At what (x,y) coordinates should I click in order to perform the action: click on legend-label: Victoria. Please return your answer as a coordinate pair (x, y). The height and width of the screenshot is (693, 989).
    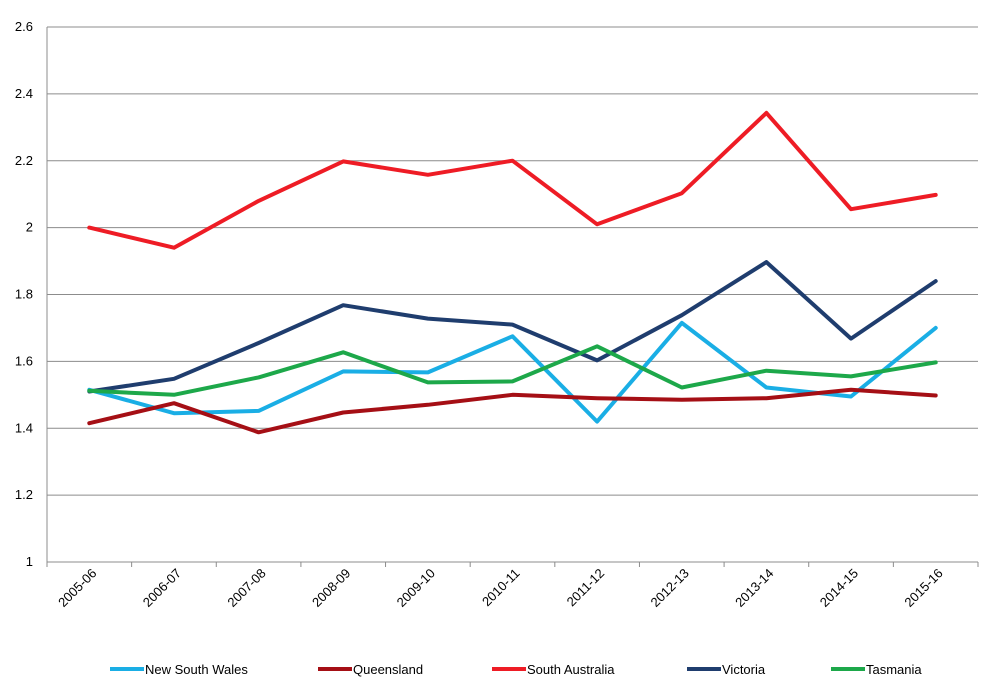
    Looking at the image, I should click on (744, 669).